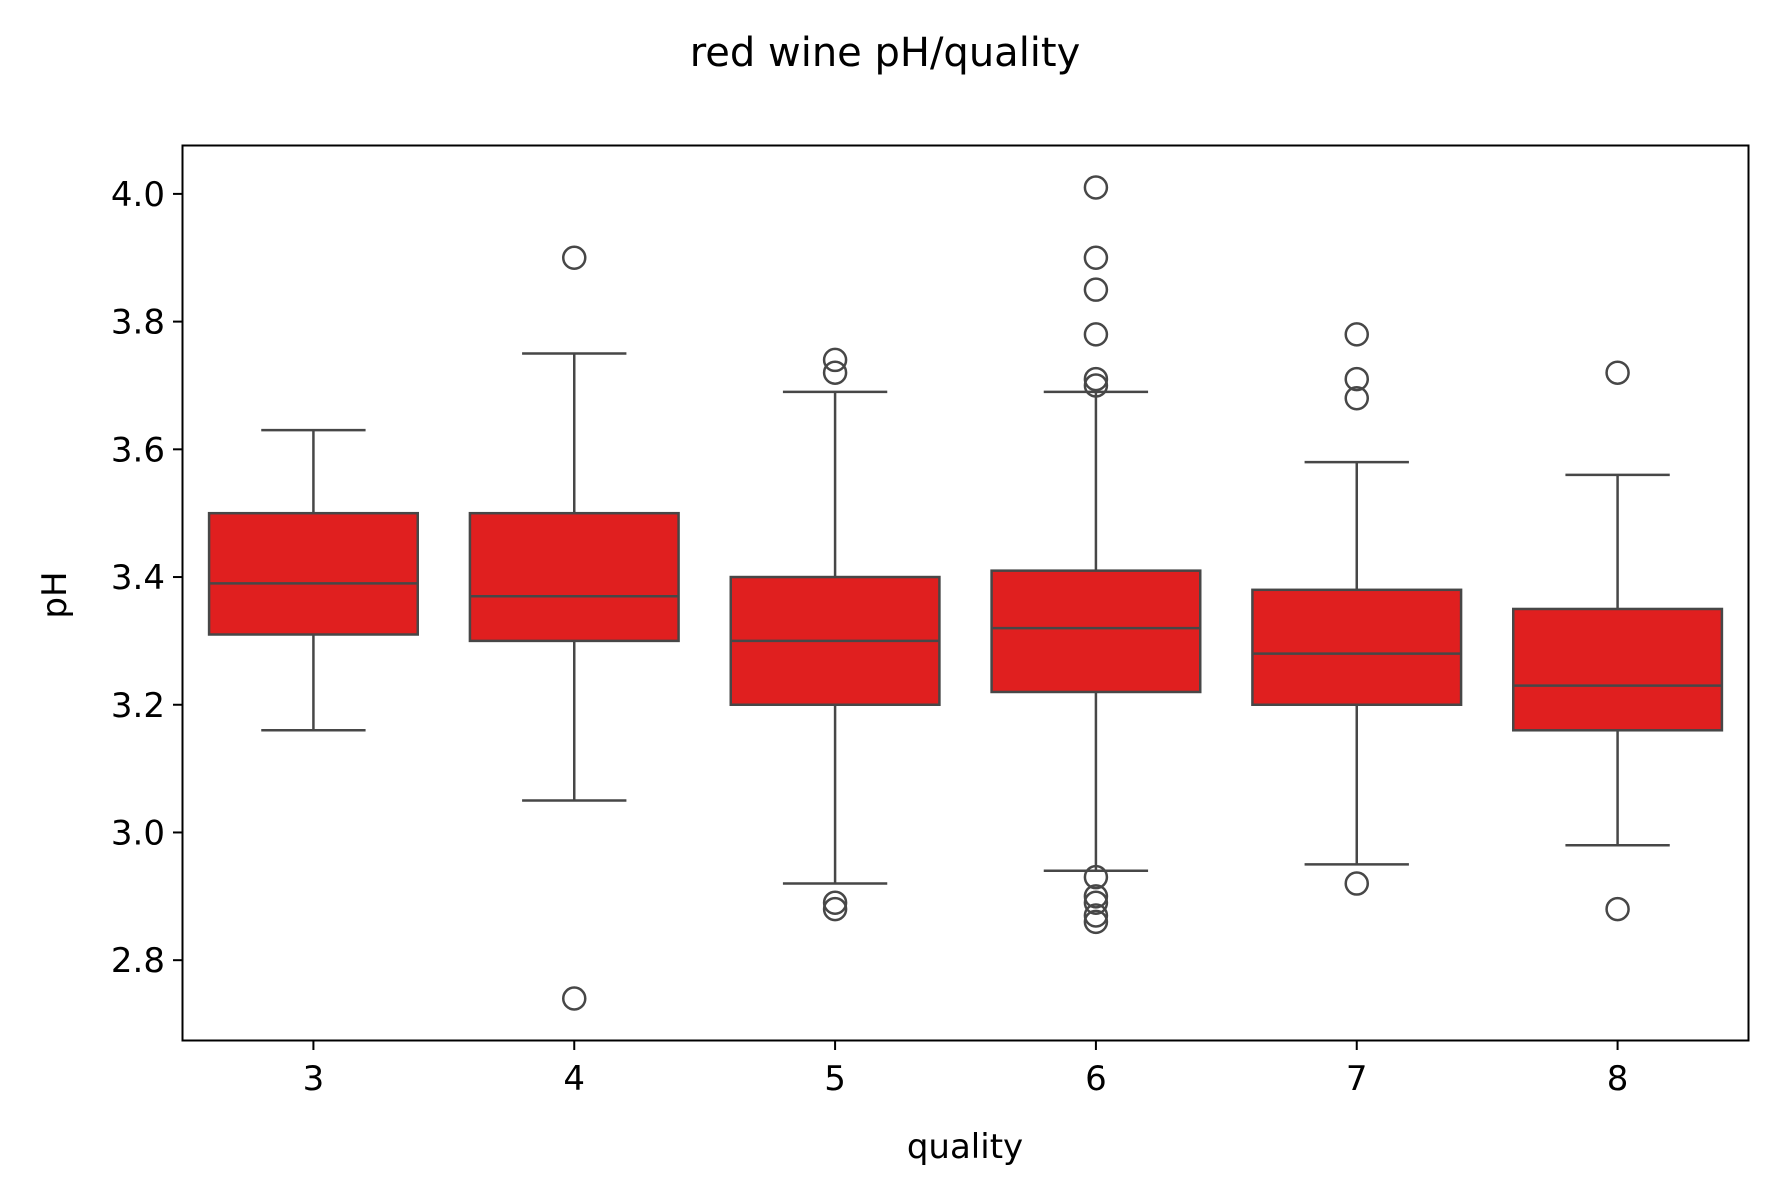  I want to click on x-axis-label: quality, so click(965, 1147).